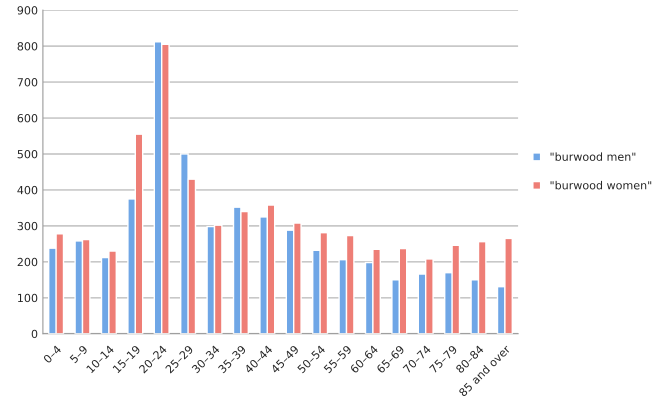  What do you see at coordinates (28, 298) in the screenshot?
I see `y-tick-label: 100` at bounding box center [28, 298].